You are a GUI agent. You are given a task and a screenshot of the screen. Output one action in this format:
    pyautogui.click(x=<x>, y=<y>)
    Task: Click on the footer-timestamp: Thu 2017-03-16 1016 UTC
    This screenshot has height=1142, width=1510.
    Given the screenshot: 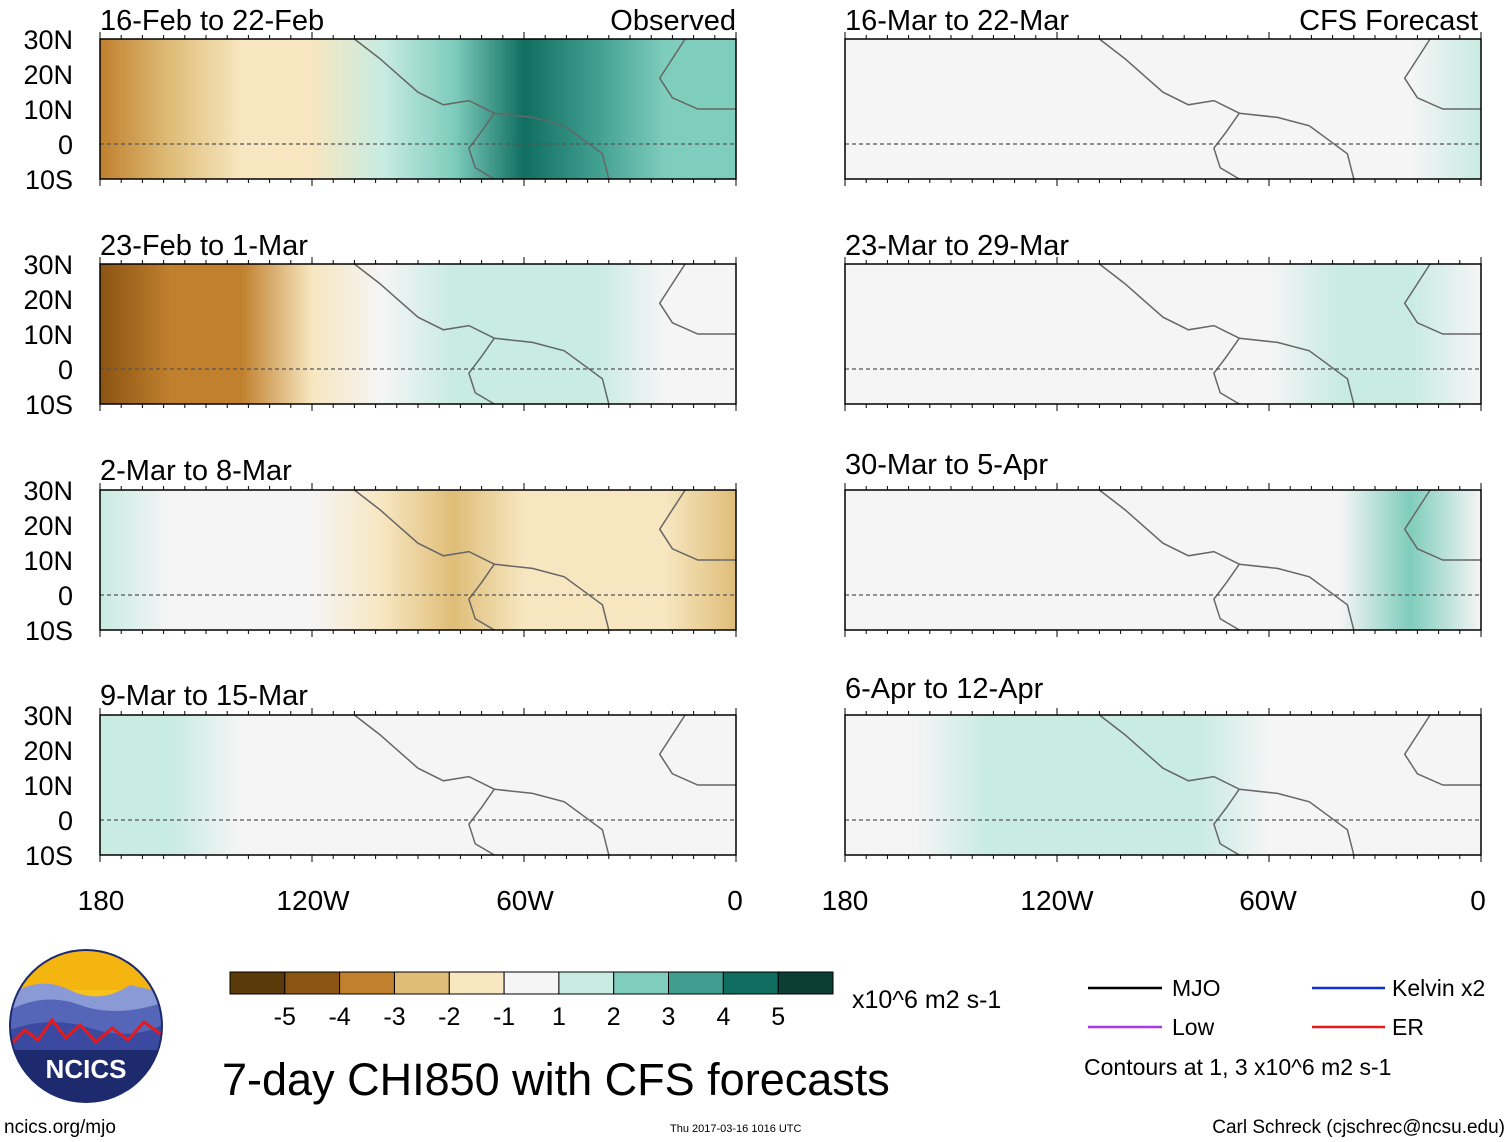 What is the action you would take?
    pyautogui.click(x=736, y=1129)
    